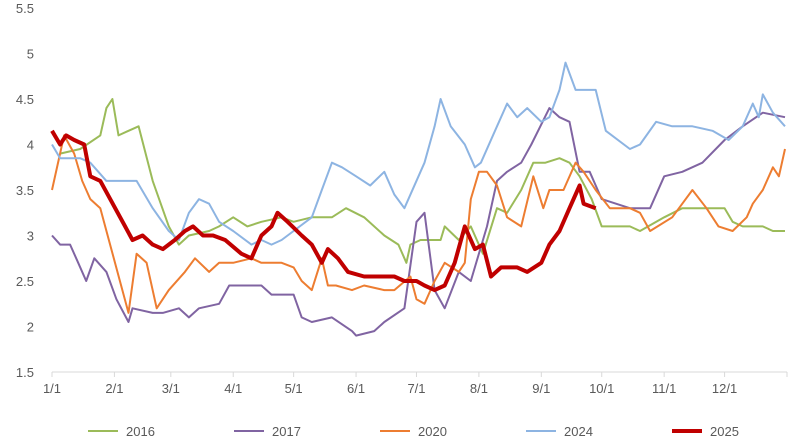 The width and height of the screenshot is (797, 439). Describe the element at coordinates (294, 388) in the screenshot. I see `x-tick-label: 5/1` at that location.